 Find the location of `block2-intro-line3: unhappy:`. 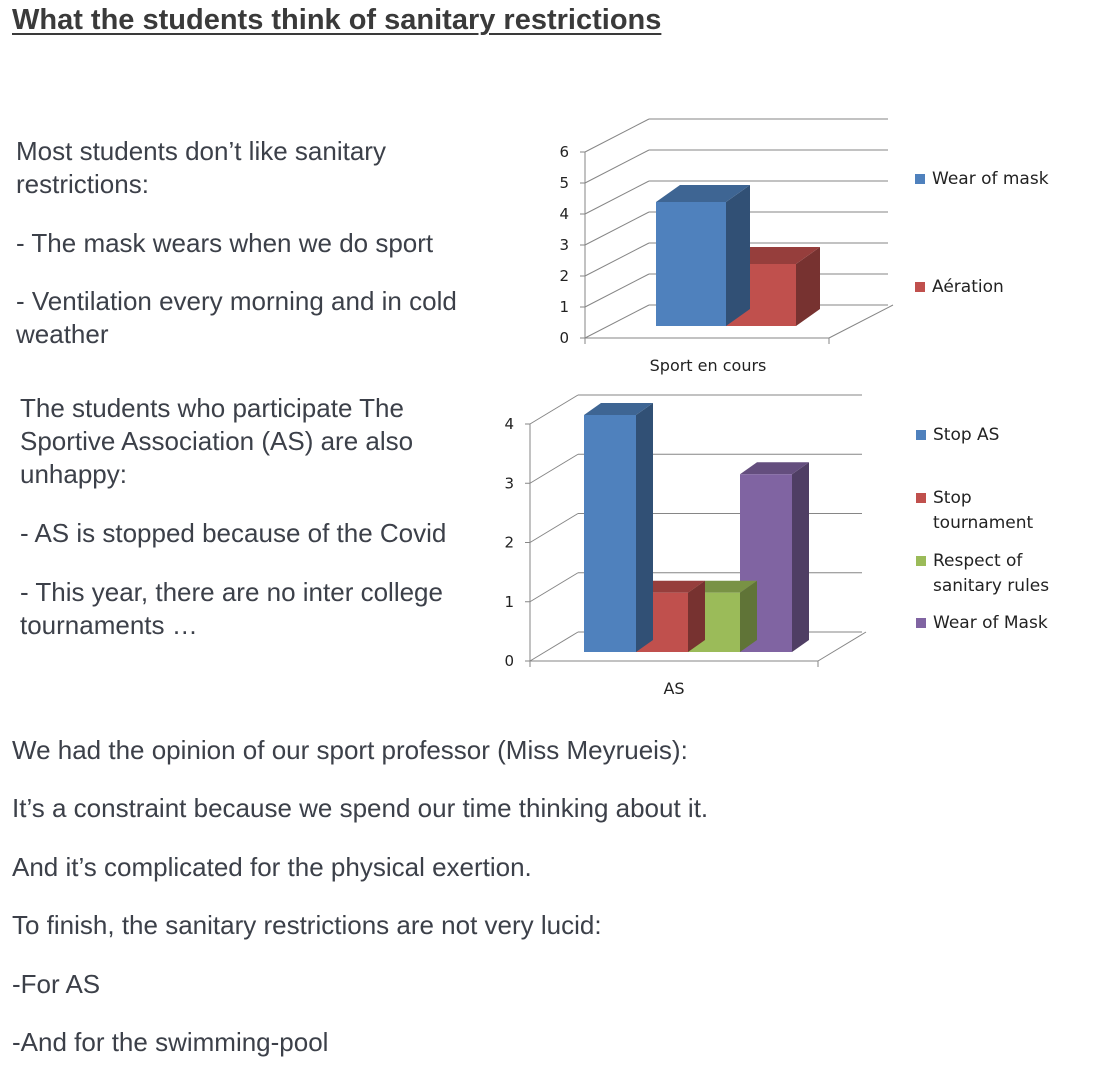

block2-intro-line3: unhappy: is located at coordinates (73, 474).